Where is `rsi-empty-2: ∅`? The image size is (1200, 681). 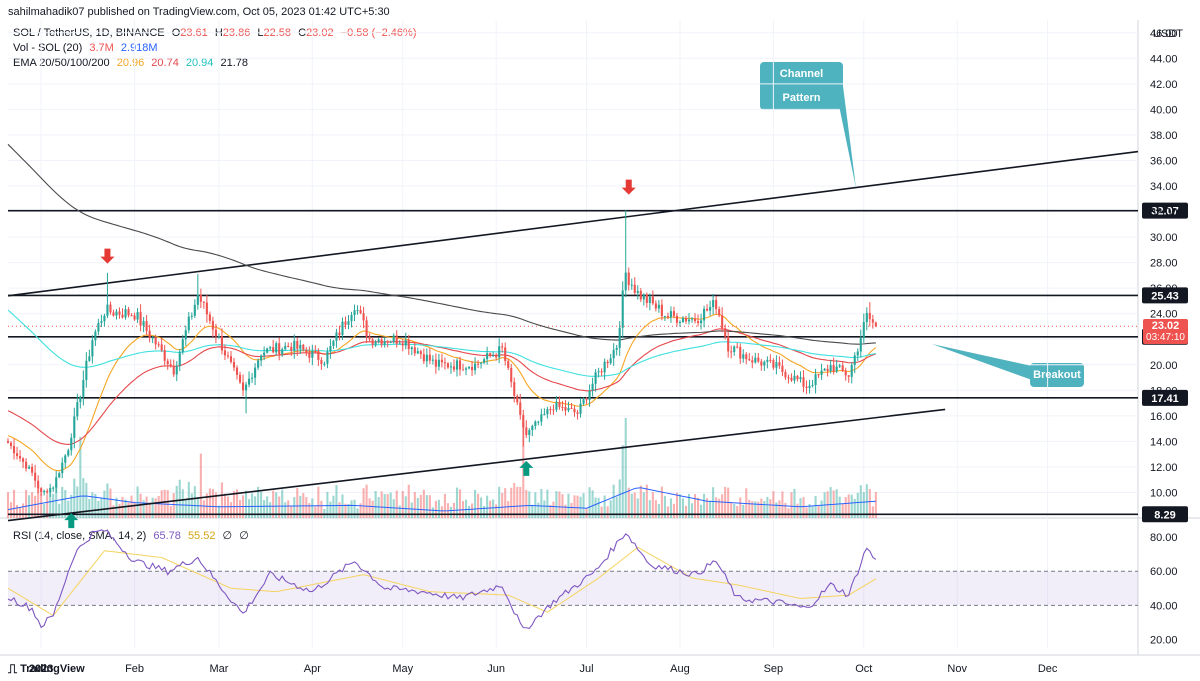
rsi-empty-2: ∅ is located at coordinates (244, 536).